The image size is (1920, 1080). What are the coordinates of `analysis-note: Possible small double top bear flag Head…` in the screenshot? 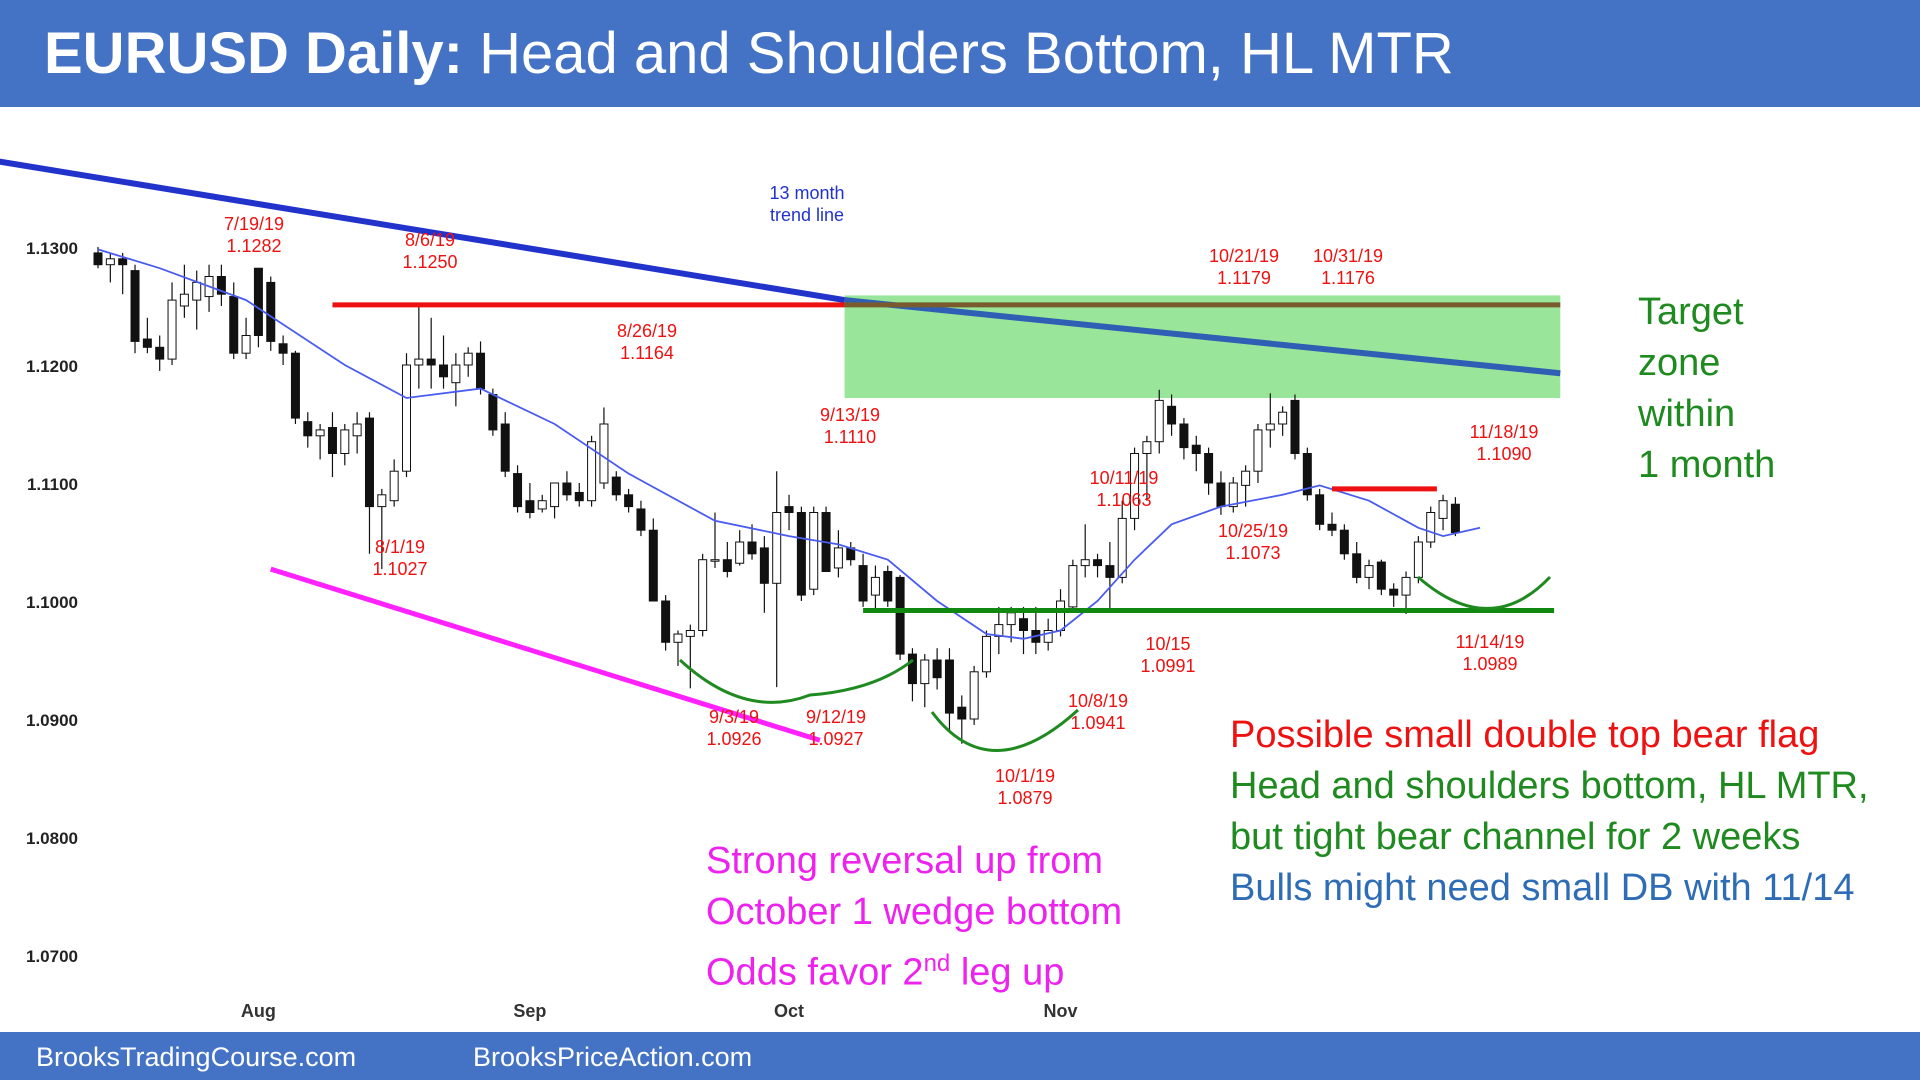 It's located at (1549, 812).